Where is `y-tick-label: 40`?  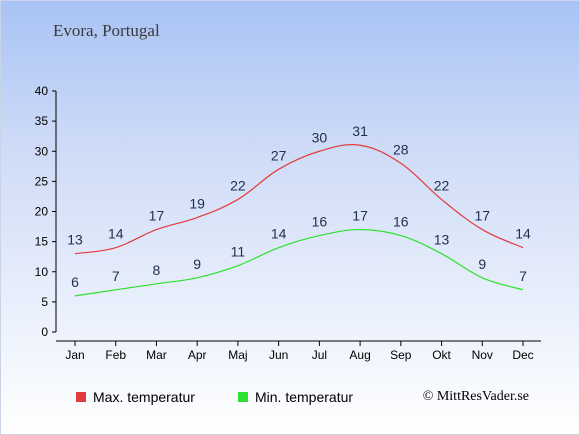
y-tick-label: 40 is located at coordinates (42, 91).